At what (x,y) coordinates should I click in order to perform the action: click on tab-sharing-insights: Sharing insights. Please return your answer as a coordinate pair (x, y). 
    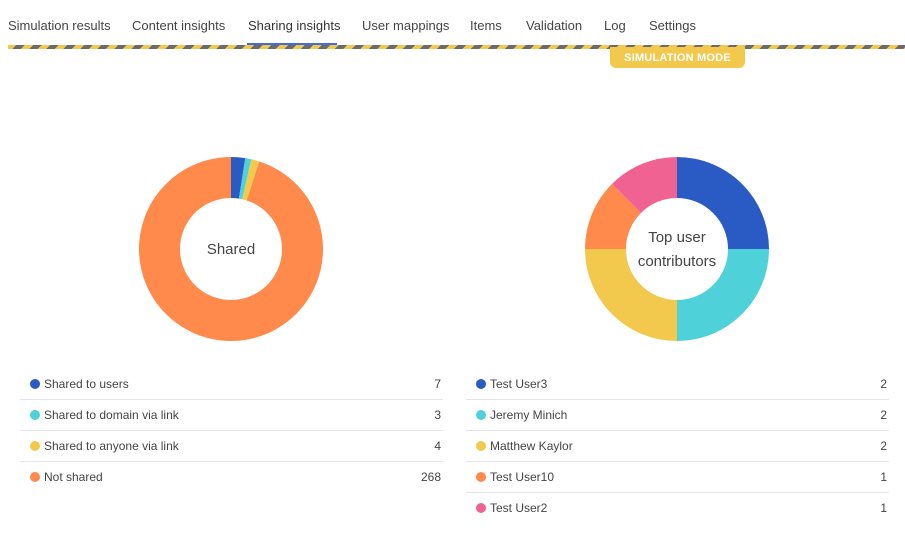
    Looking at the image, I should click on (294, 25).